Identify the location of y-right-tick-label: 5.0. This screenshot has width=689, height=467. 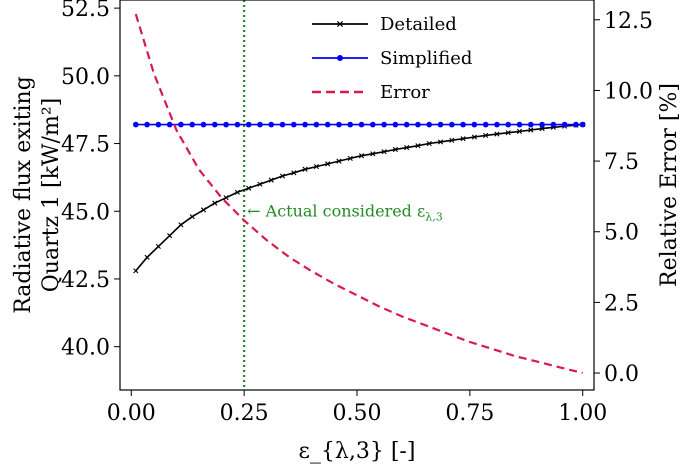
(621, 233).